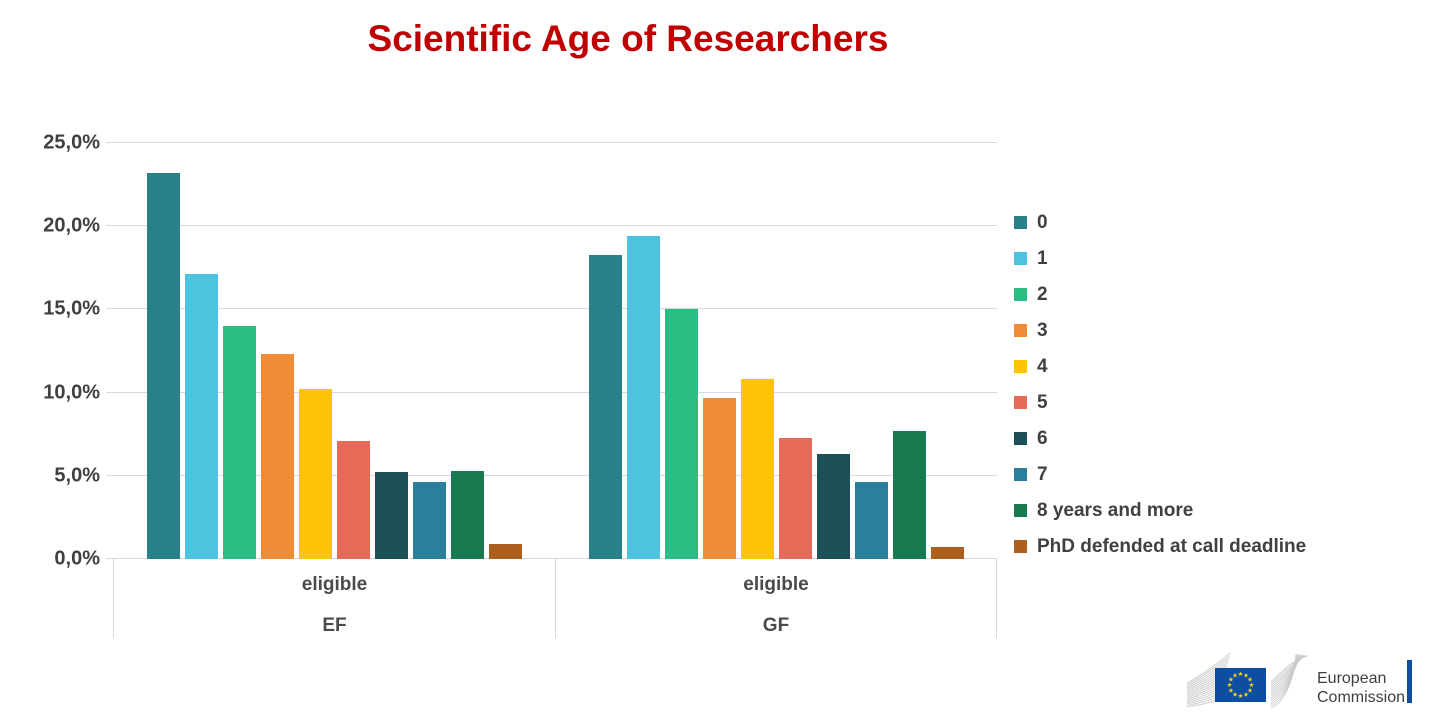  I want to click on legend-item: 3, so click(1160, 330).